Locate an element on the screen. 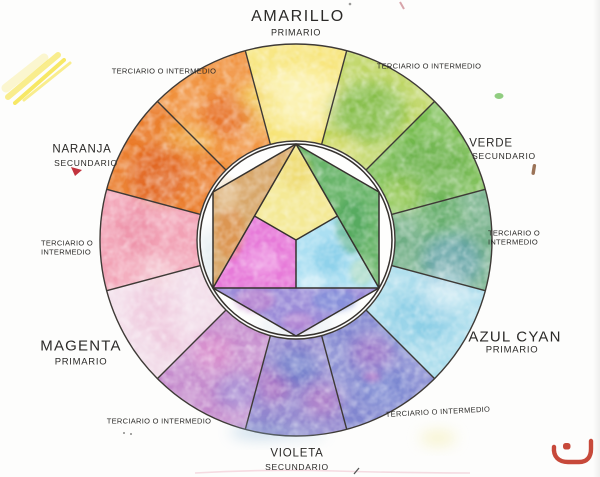 Image resolution: width=600 pixels, height=477 pixels. inner-outlines is located at coordinates (296, 240).